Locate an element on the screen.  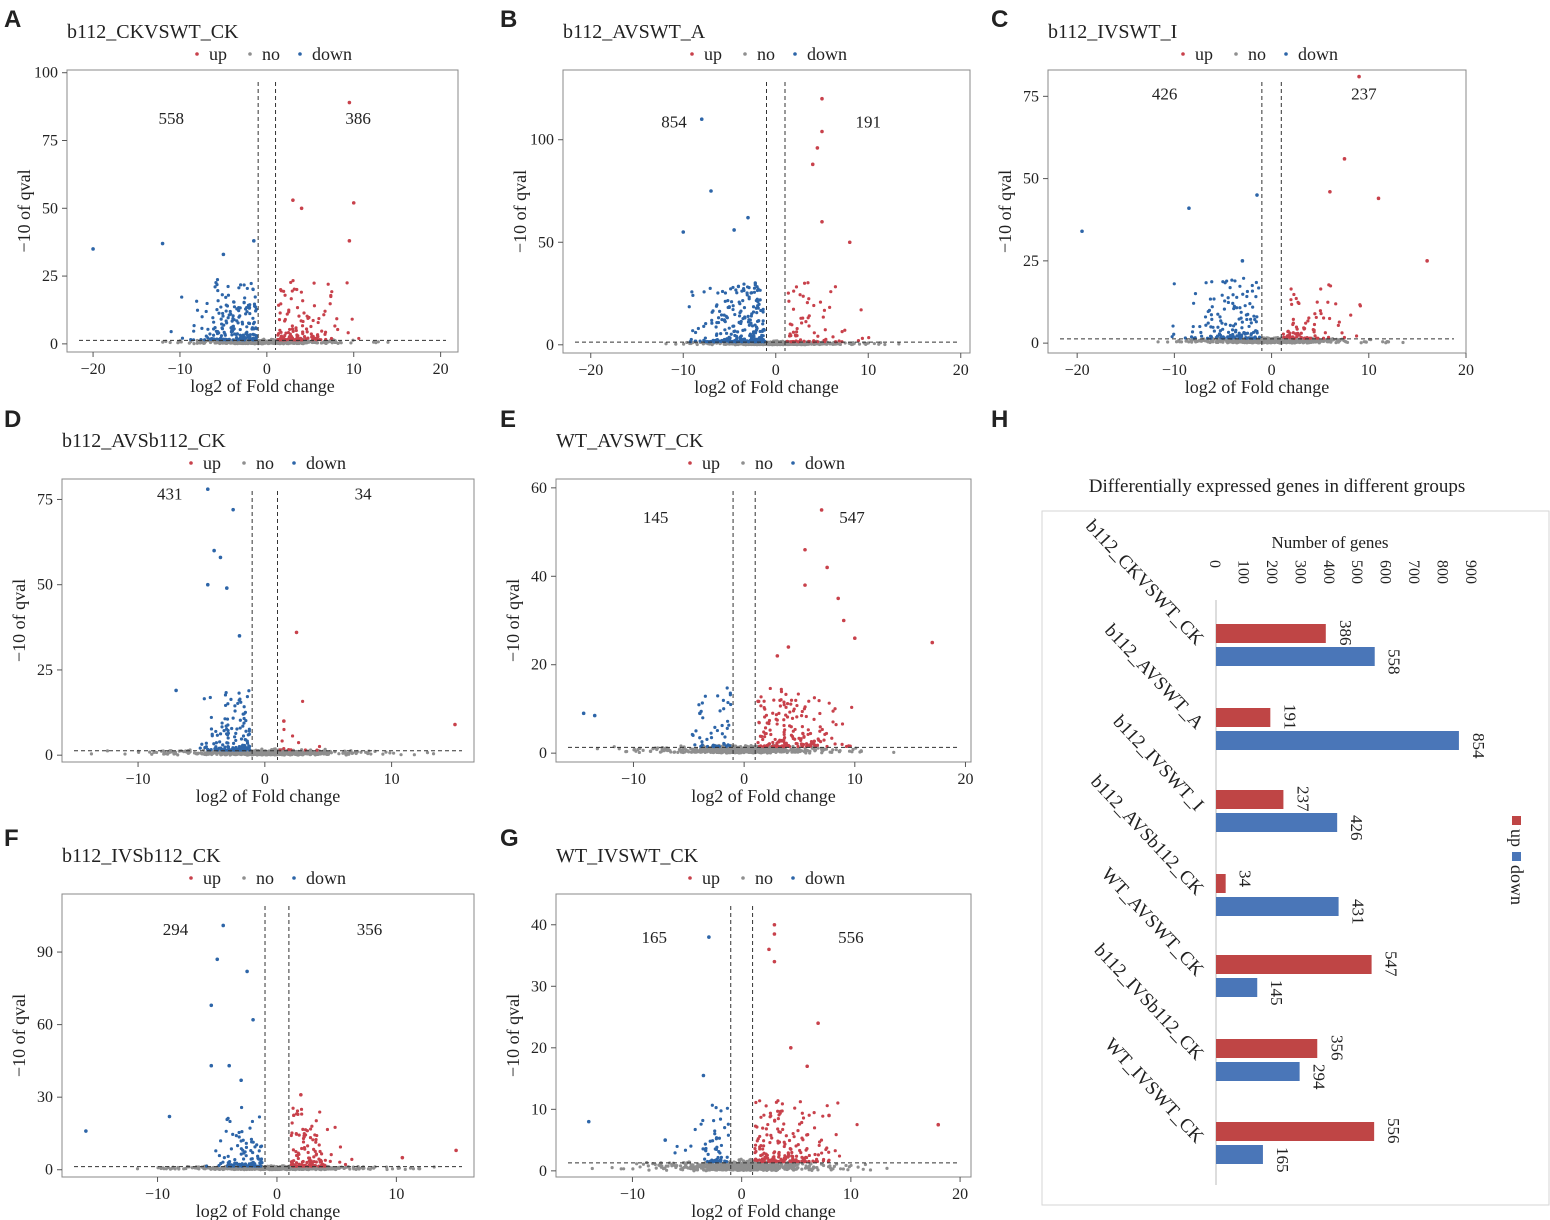
x-tick-label: 20 is located at coordinates (441, 369).